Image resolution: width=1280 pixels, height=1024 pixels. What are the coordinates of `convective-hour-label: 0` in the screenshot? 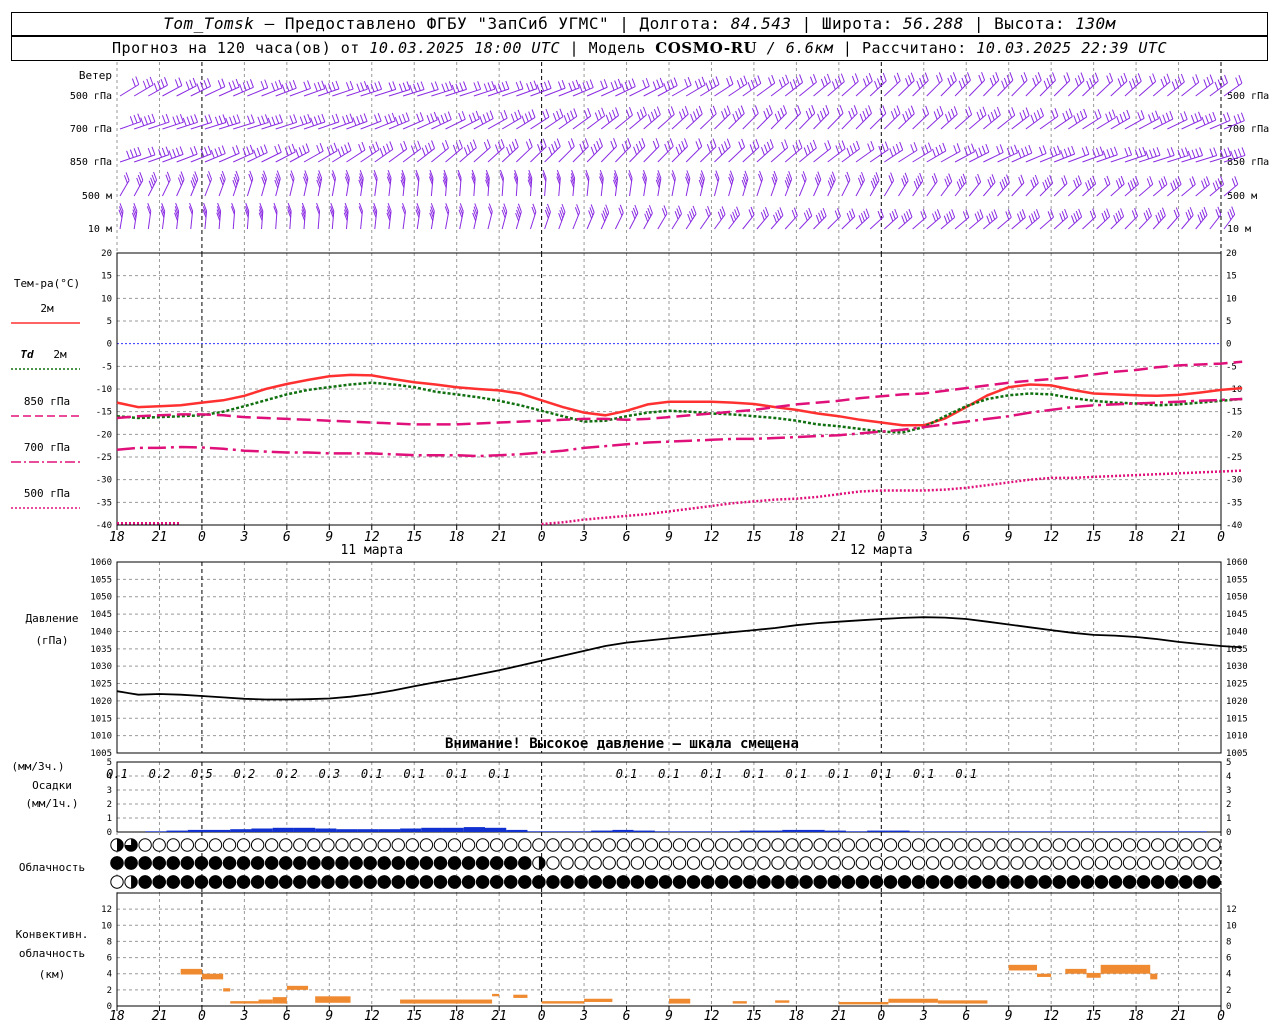 It's located at (1221, 1016).